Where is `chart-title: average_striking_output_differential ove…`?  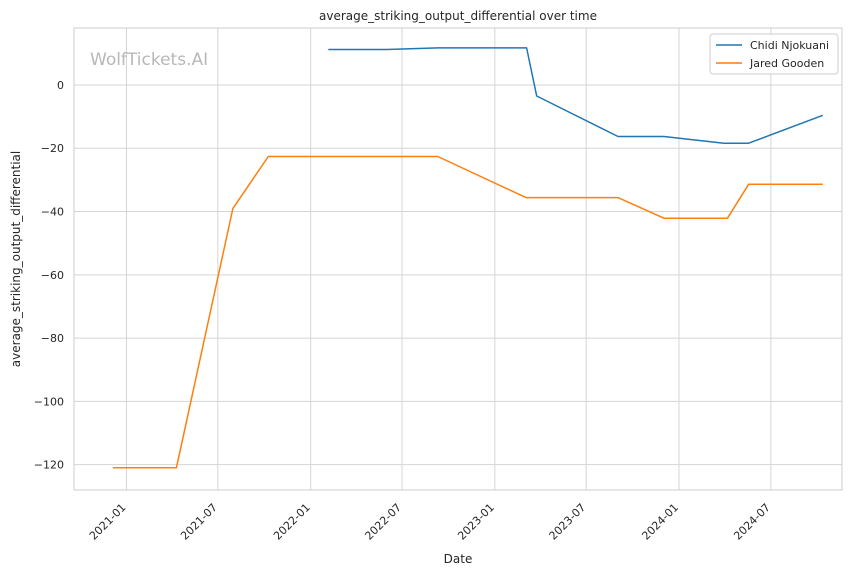 chart-title: average_striking_output_differential ove… is located at coordinates (458, 16).